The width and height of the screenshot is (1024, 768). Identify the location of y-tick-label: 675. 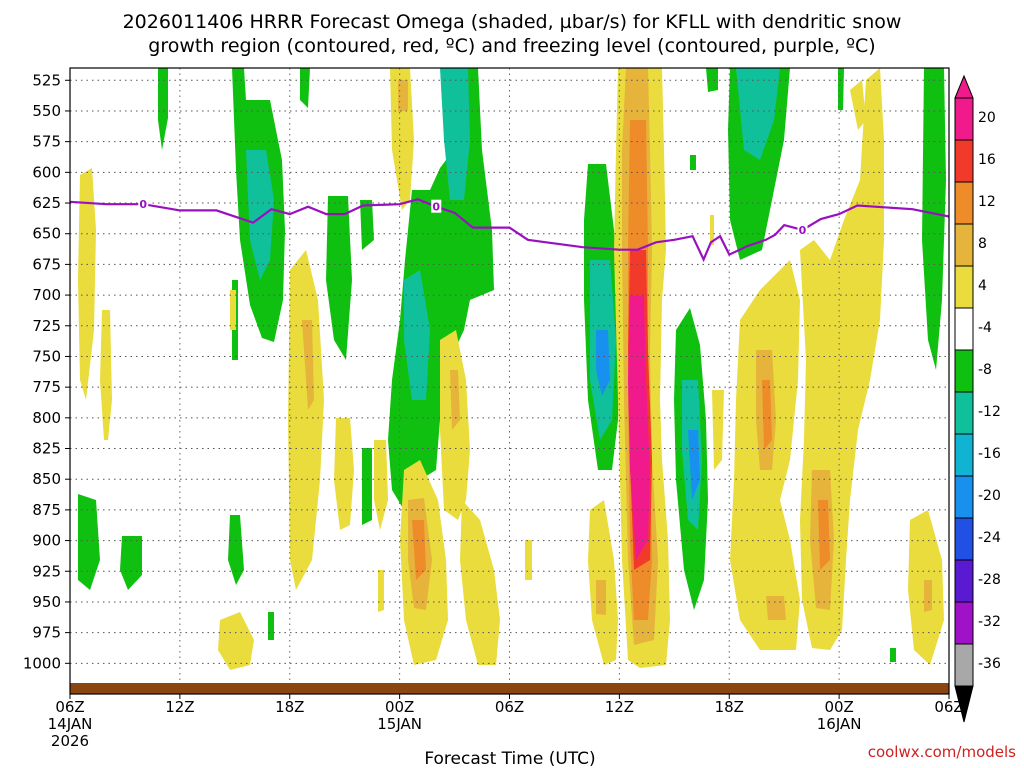
(46, 264).